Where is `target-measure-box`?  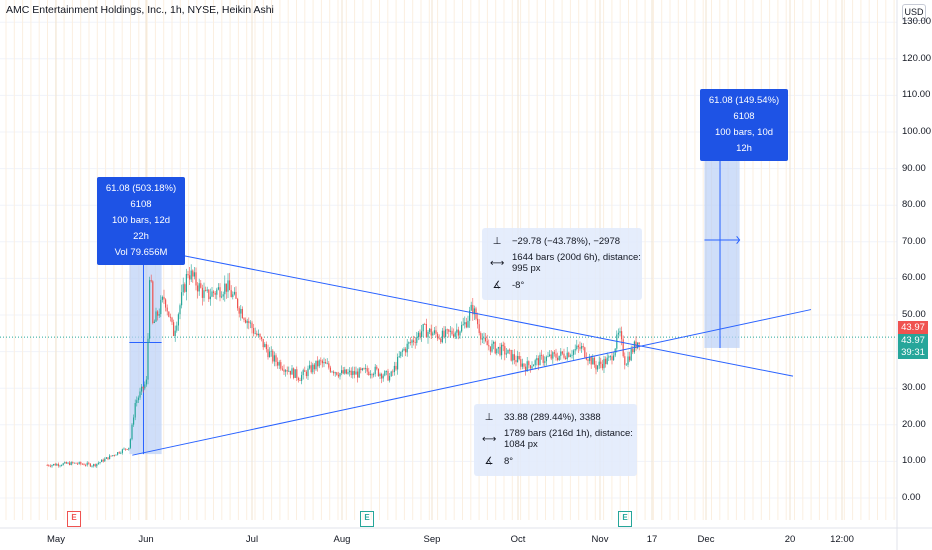 target-measure-box is located at coordinates (722, 236).